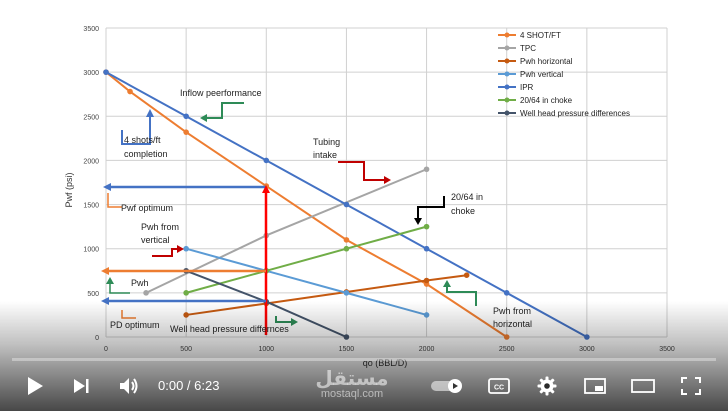 This screenshot has height=411, width=728. What do you see at coordinates (667, 349) in the screenshot?
I see `x-tick-label: 3500` at bounding box center [667, 349].